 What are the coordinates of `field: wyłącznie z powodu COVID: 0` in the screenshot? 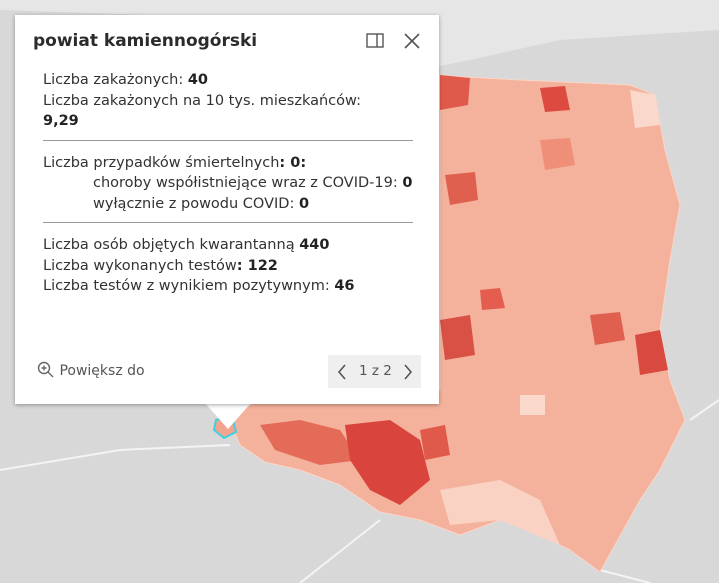 It's located at (228, 204).